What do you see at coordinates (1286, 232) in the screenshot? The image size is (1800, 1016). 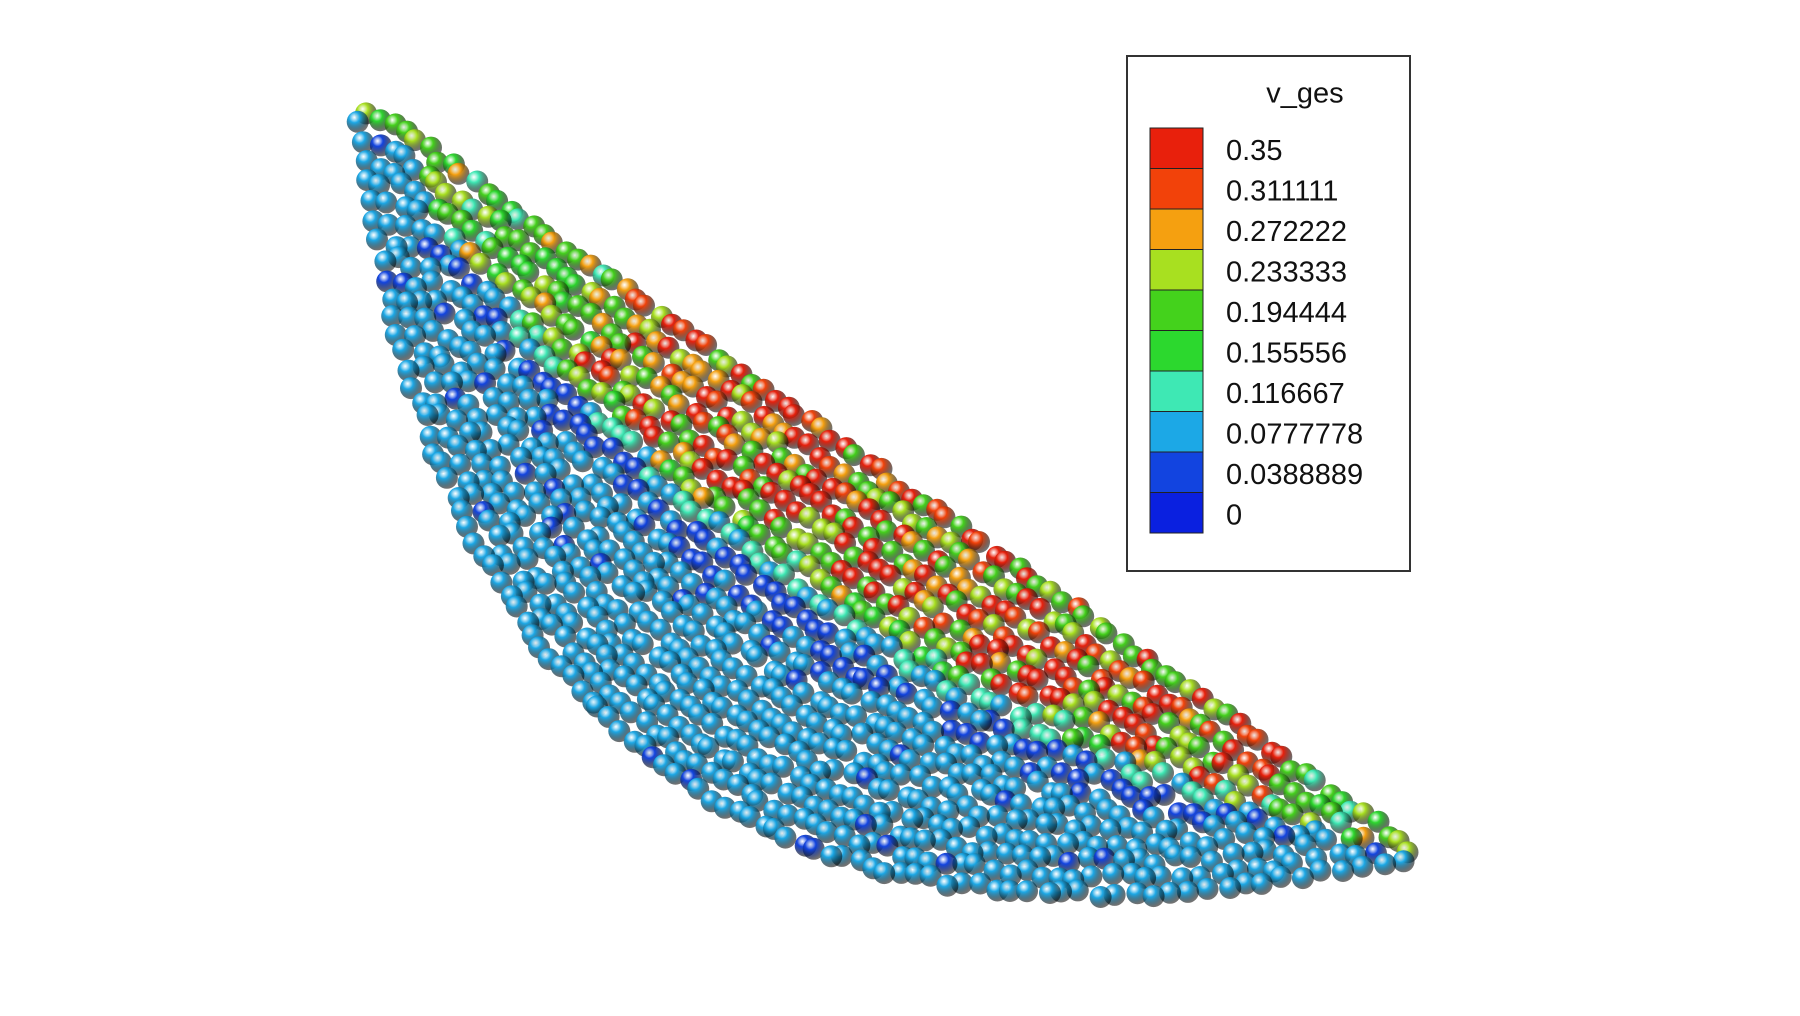 I see `legend-label: 0.272222` at bounding box center [1286, 232].